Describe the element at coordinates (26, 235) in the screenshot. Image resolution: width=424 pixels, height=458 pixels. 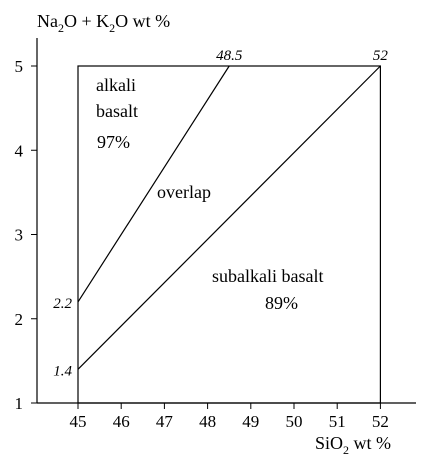
I see `y-ticks: 1 2 3 4 5` at that location.